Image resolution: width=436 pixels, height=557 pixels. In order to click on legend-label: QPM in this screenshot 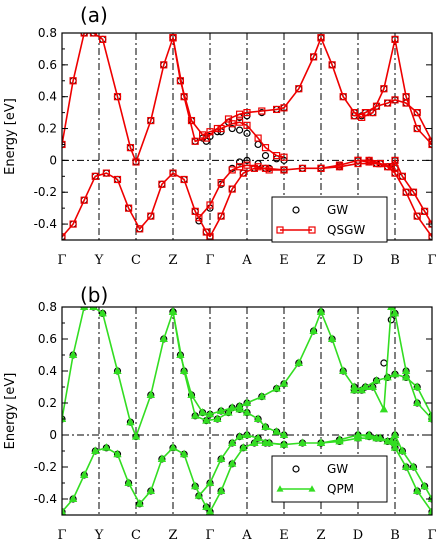, I will do `click(340, 489)`.